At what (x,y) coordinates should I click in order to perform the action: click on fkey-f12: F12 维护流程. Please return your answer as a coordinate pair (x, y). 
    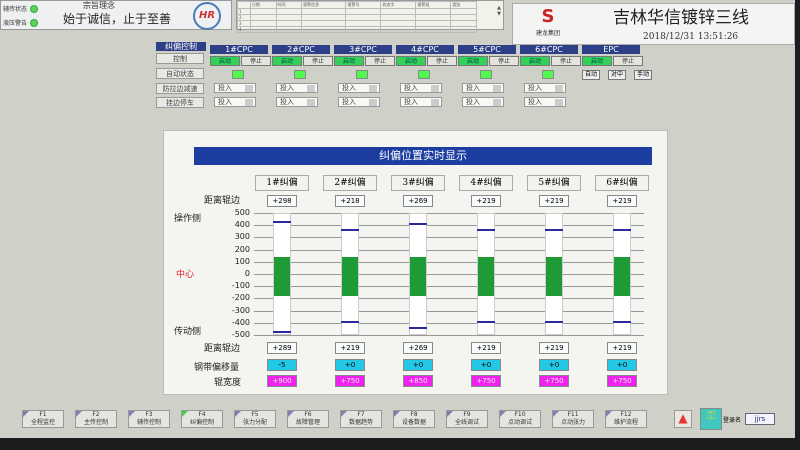
    Looking at the image, I should click on (626, 419).